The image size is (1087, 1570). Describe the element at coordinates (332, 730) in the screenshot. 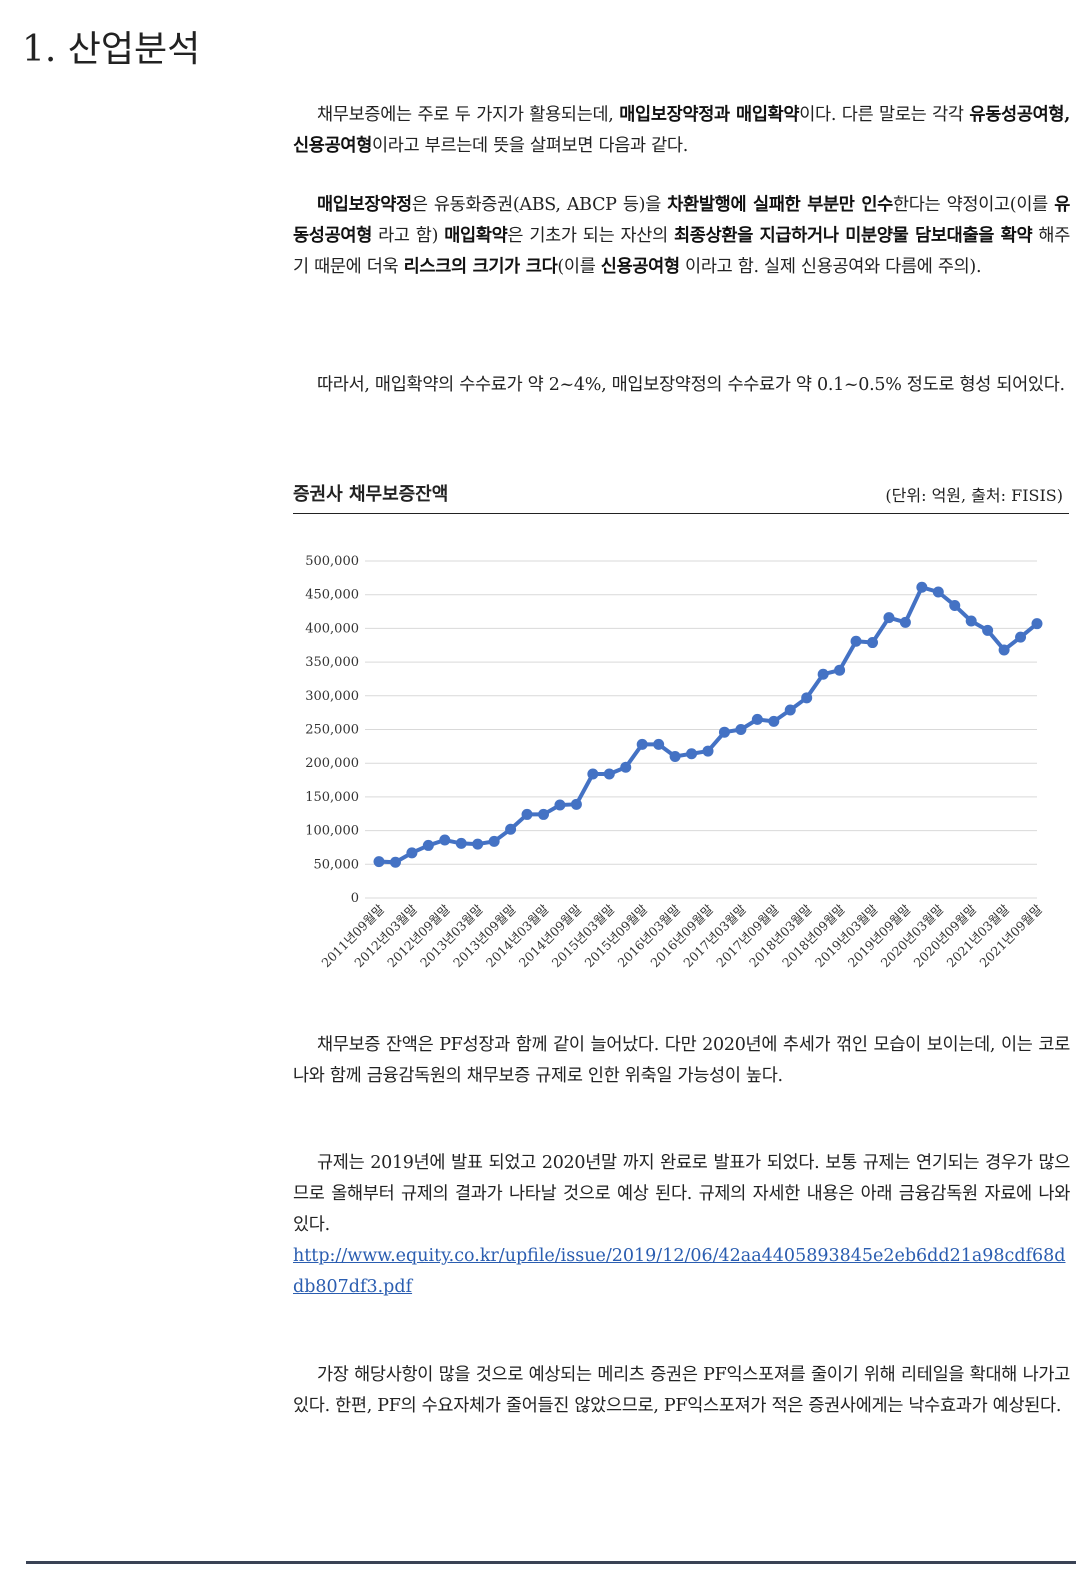

I see `y-tick-label: 250,000` at that location.